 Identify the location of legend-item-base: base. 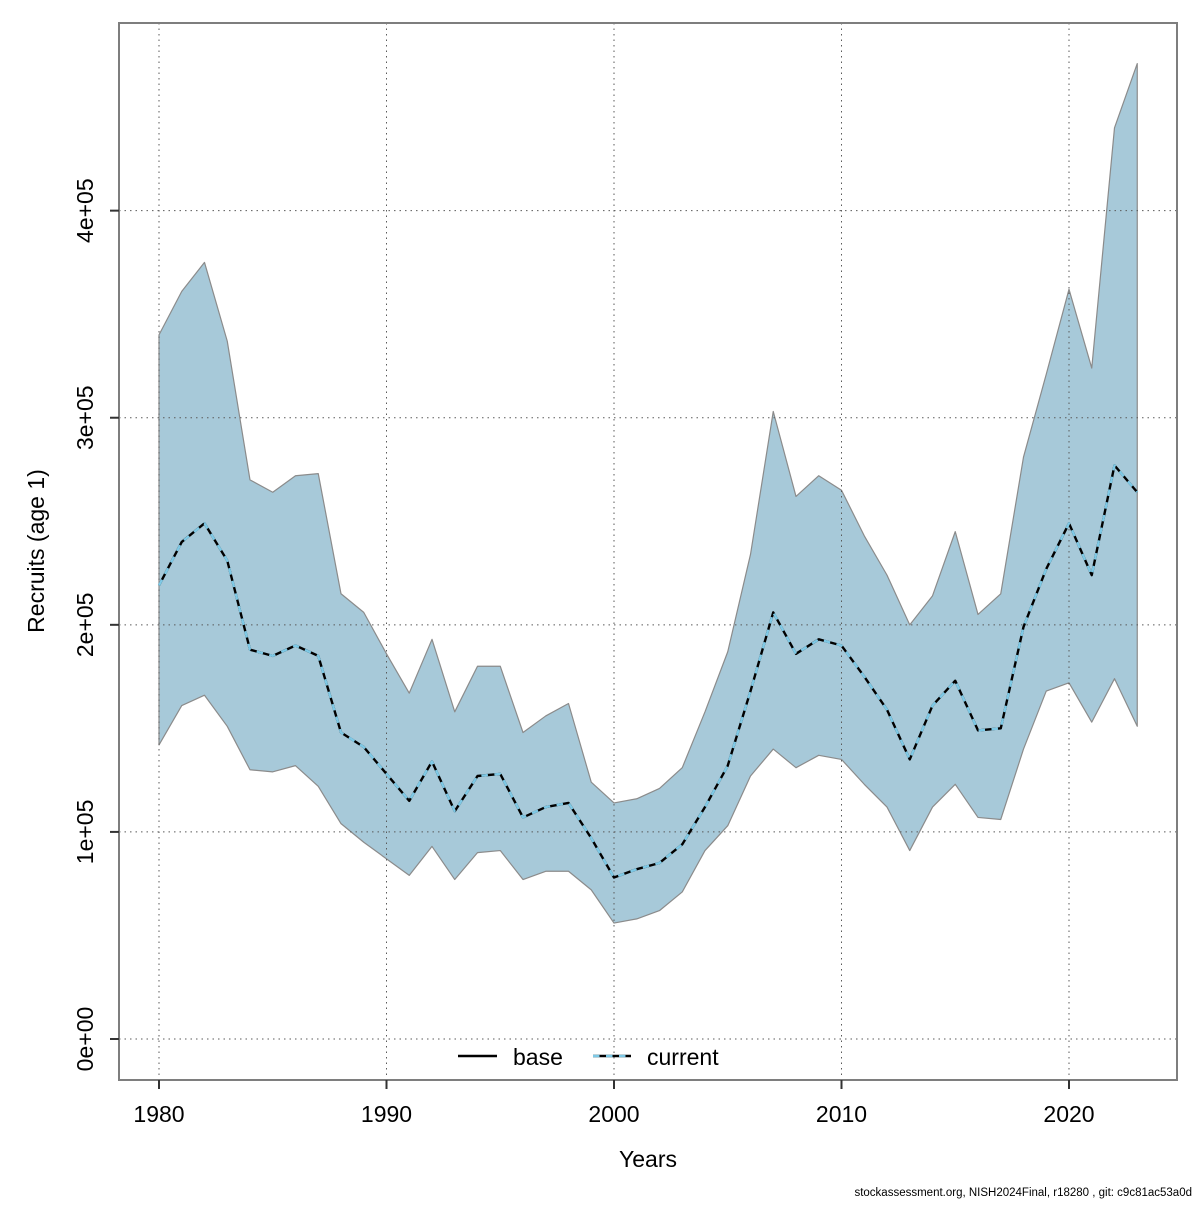
(510, 1057).